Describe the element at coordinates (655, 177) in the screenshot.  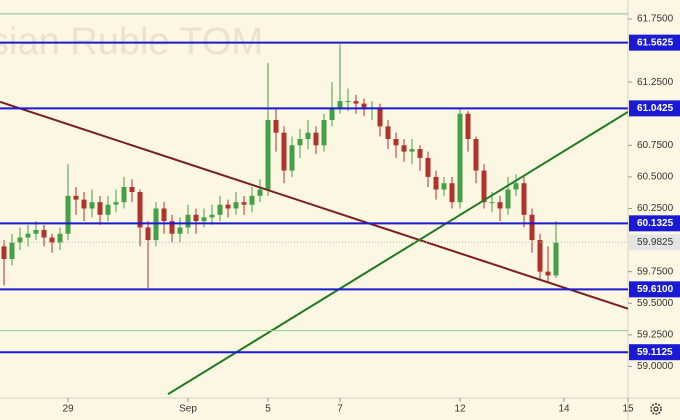
I see `y-tick-label: 60.5000` at that location.